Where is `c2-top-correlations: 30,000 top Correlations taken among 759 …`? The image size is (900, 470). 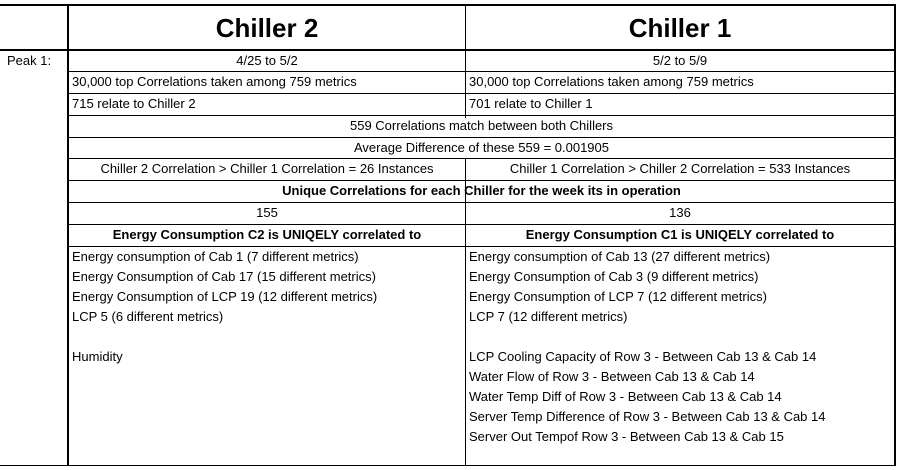 c2-top-correlations: 30,000 top Correlations taken among 759 … is located at coordinates (214, 81).